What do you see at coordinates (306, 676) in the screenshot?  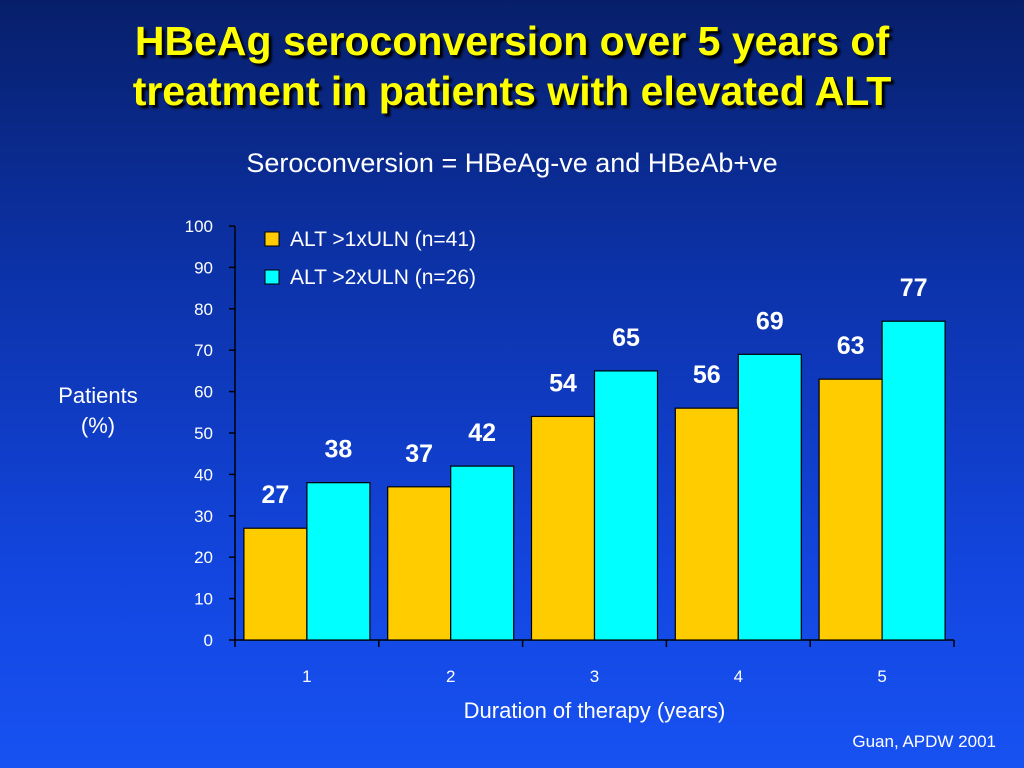 I see `x-tick-label: 1` at bounding box center [306, 676].